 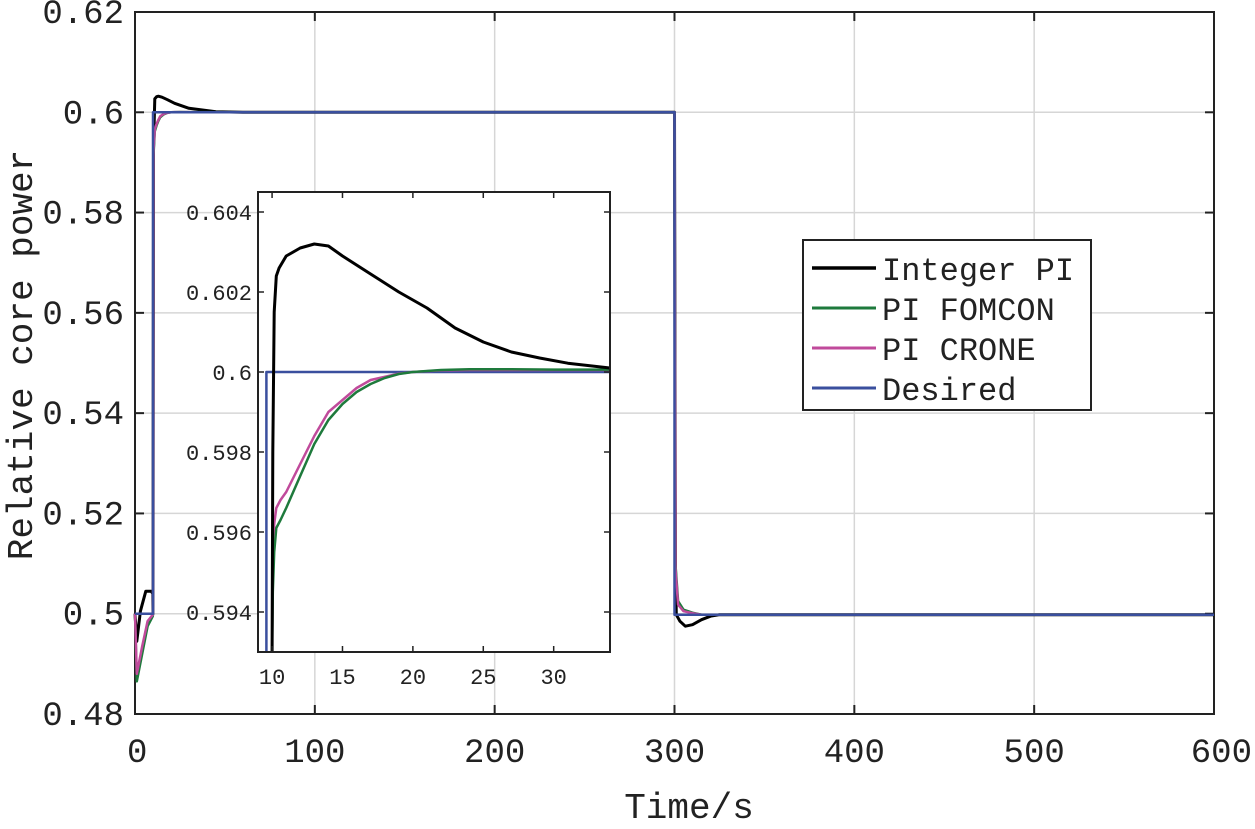 I want to click on inset-y-tick-label: 0.6, so click(x=232, y=374).